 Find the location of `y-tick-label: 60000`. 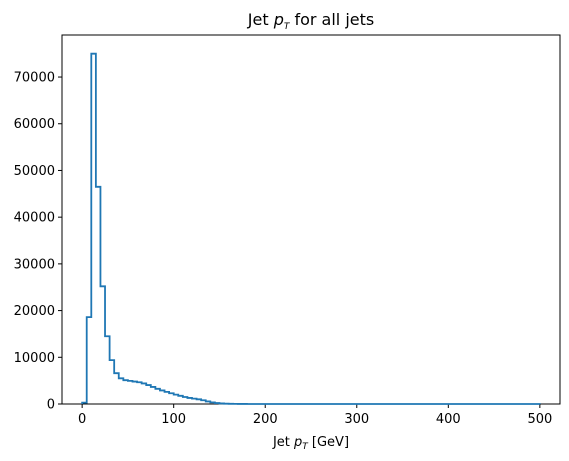

y-tick-label: 60000 is located at coordinates (34, 124).